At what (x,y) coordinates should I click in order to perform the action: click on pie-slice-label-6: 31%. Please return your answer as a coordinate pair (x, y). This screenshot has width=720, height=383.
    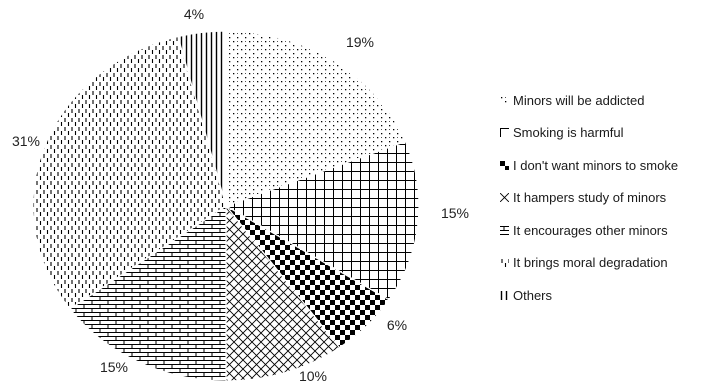
    Looking at the image, I should click on (26, 141).